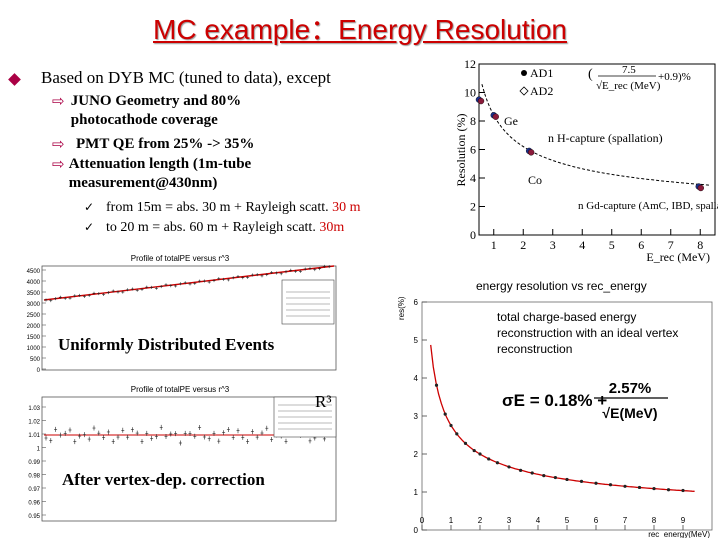 Image resolution: width=720 pixels, height=543 pixels. Describe the element at coordinates (535, 180) in the screenshot. I see `annotation-co: Co` at that location.